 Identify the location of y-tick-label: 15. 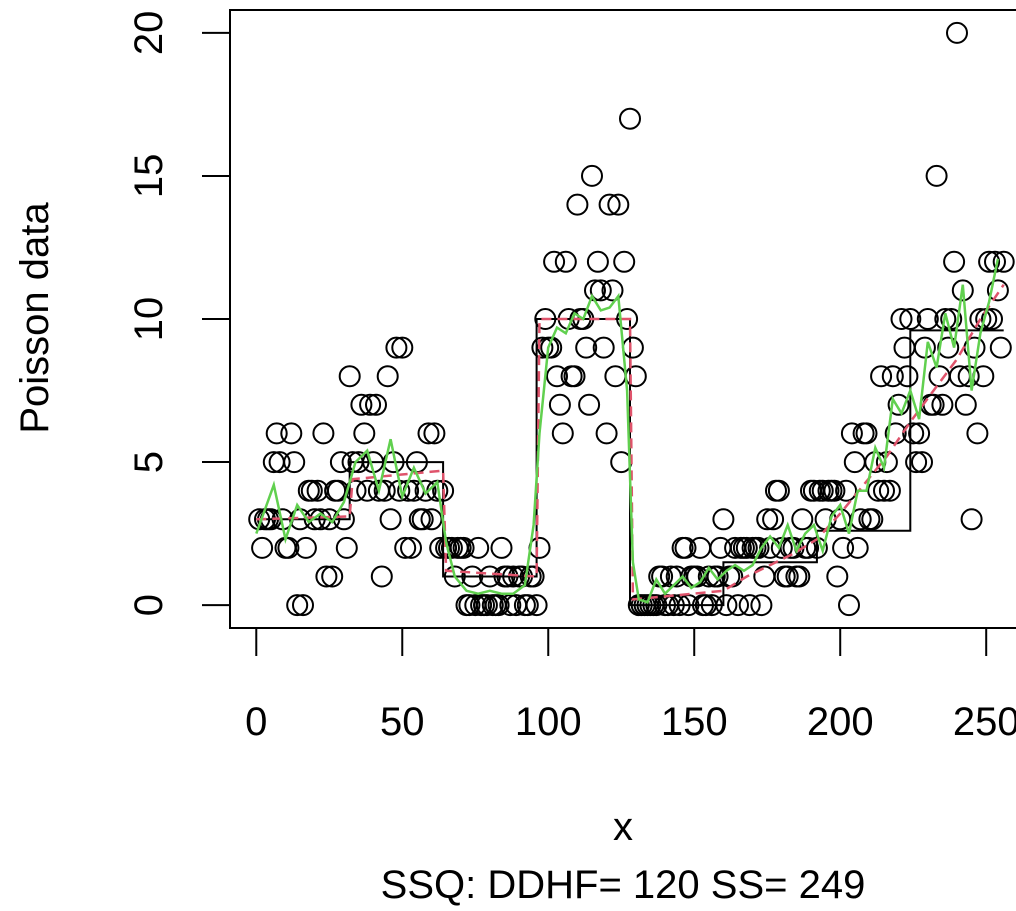
(149, 176).